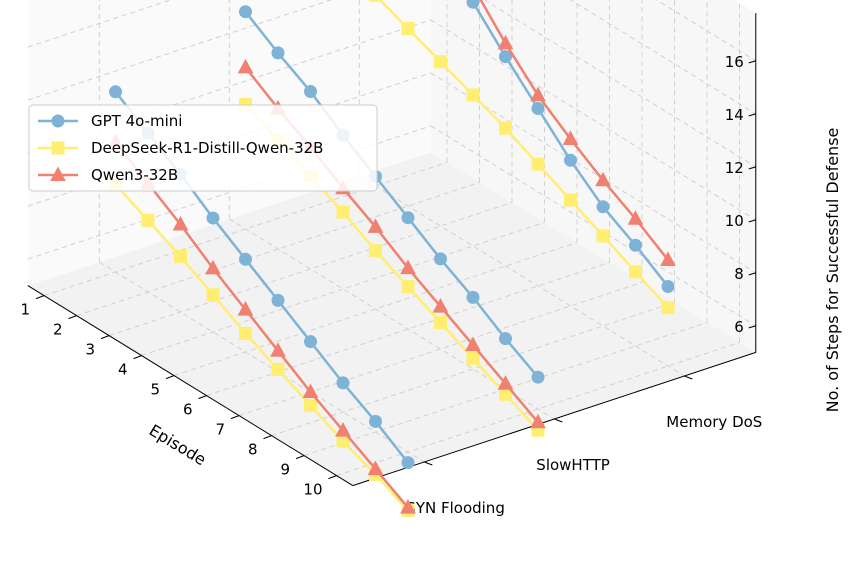 This screenshot has width=848, height=569. I want to click on series-gpt-memory-dos, so click(570, 146).